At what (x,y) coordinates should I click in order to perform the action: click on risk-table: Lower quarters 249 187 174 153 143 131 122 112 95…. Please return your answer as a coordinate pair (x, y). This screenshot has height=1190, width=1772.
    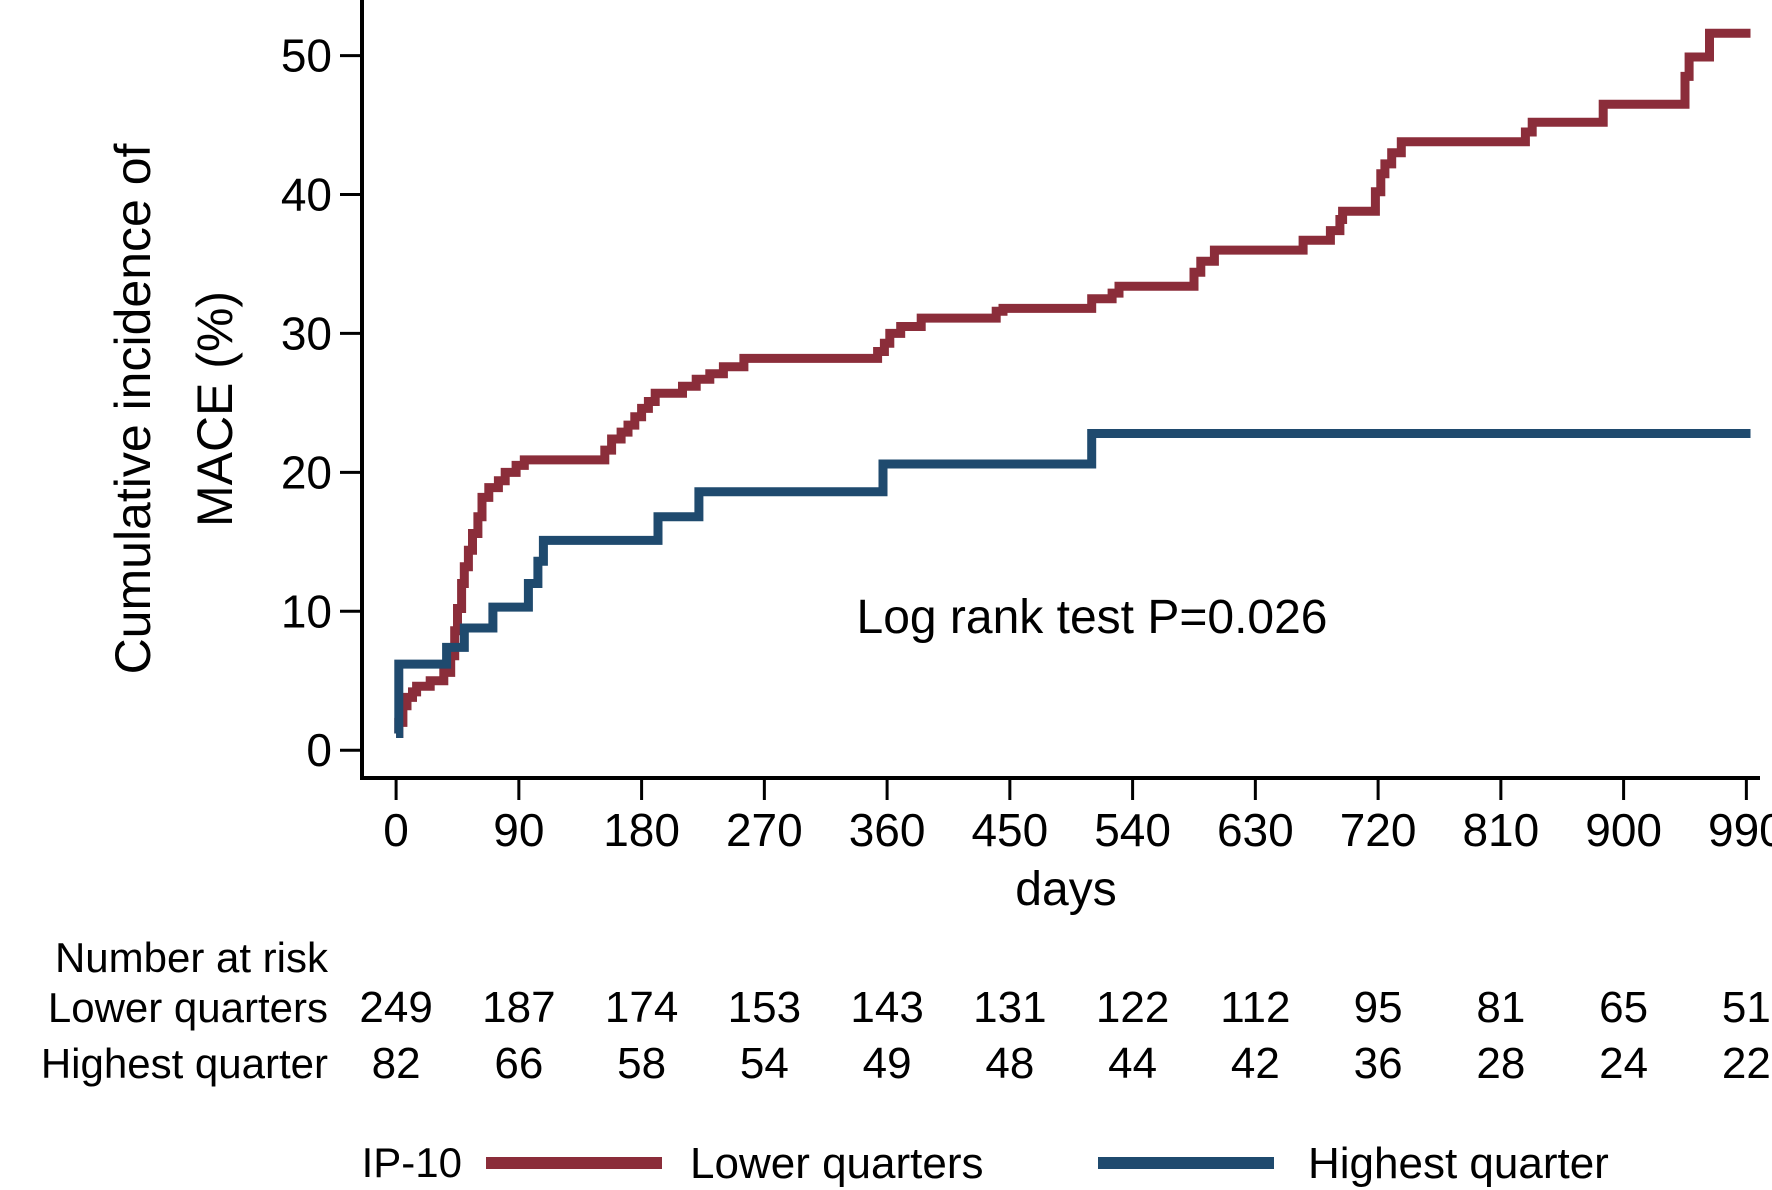
    Looking at the image, I should click on (906, 1035).